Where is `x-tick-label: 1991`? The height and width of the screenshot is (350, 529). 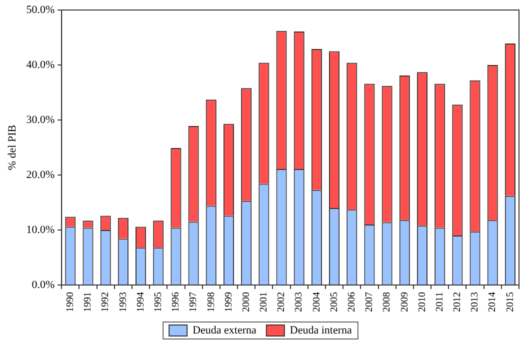
x-tick-label: 1991 is located at coordinates (88, 302).